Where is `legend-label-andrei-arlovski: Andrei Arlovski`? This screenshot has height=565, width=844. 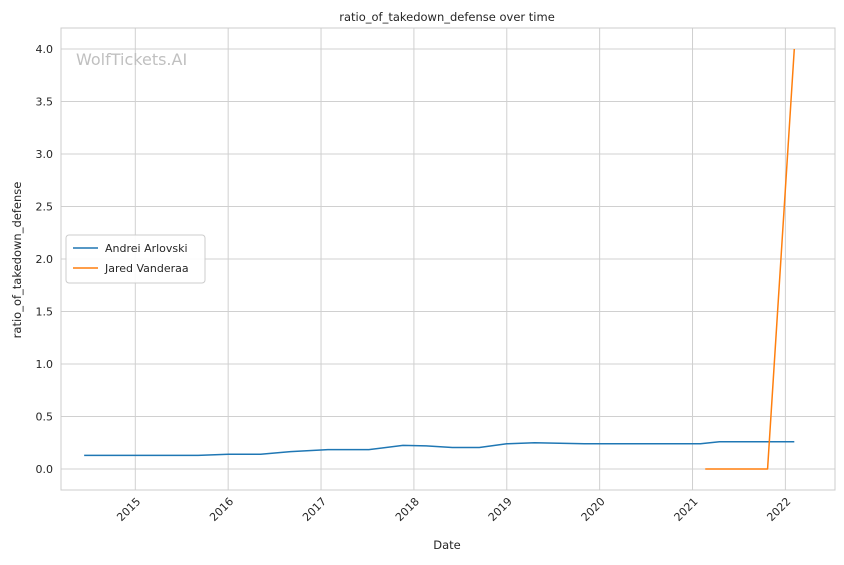 legend-label-andrei-arlovski: Andrei Arlovski is located at coordinates (146, 248).